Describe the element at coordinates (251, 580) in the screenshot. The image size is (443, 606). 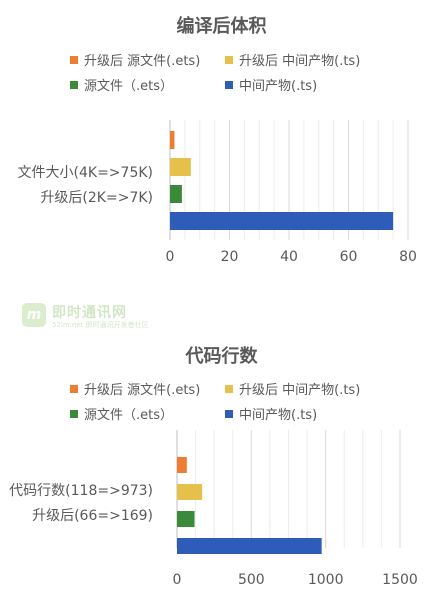
I see `x-tick-label: 500` at that location.